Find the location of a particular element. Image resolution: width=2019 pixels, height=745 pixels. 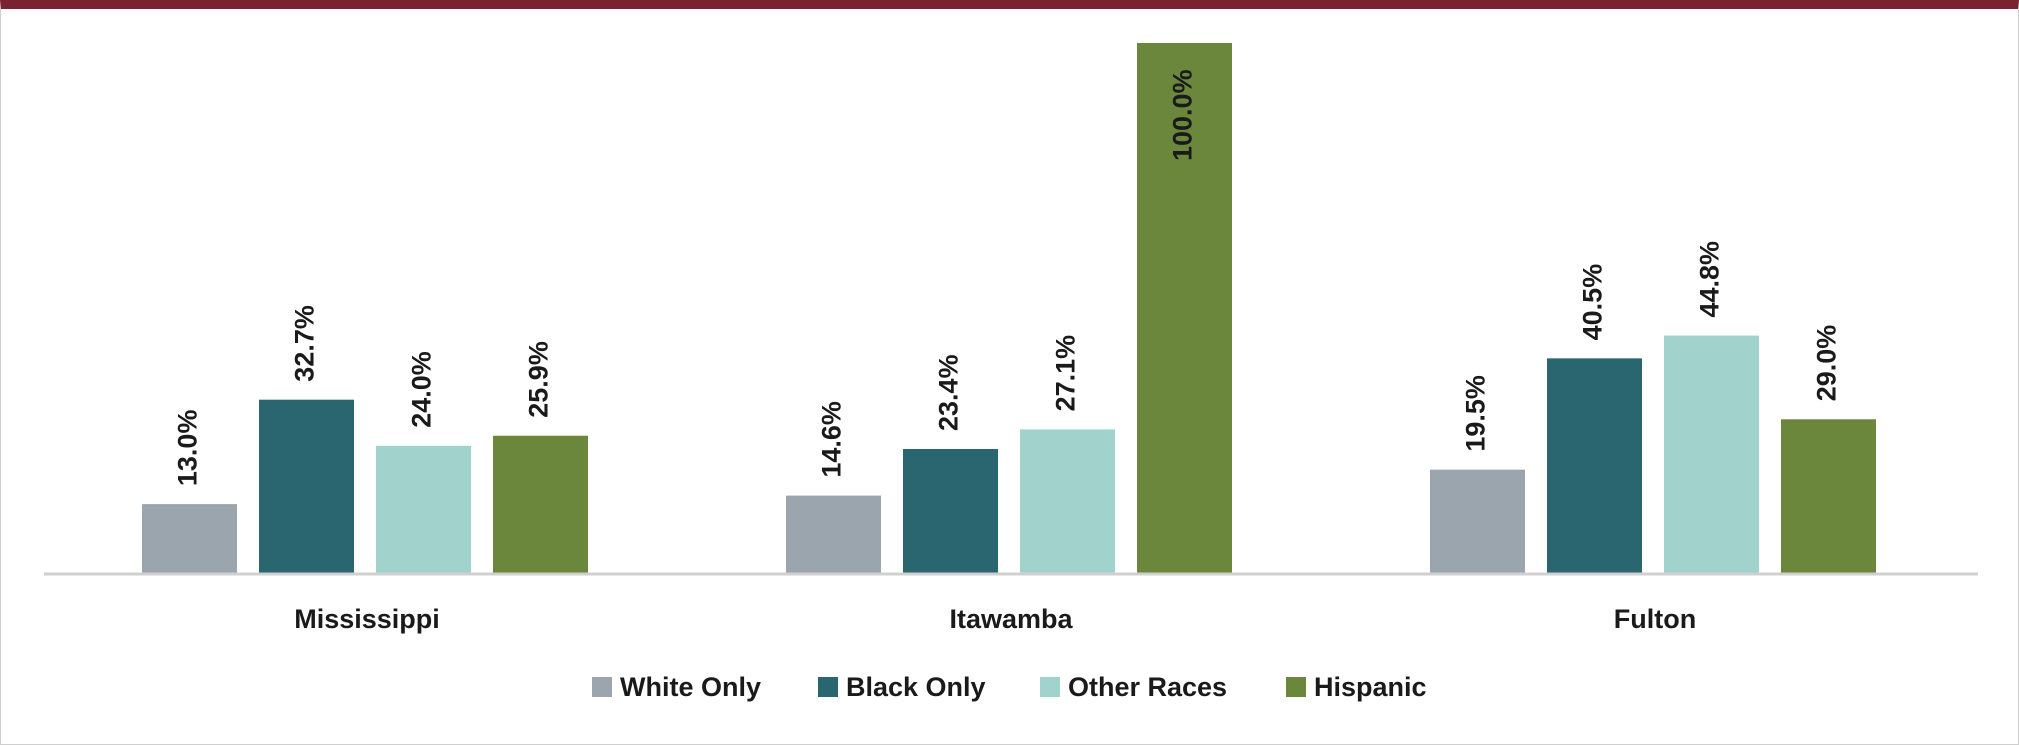

data-label-mississippi-white-only: 13.0% is located at coordinates (188, 448).